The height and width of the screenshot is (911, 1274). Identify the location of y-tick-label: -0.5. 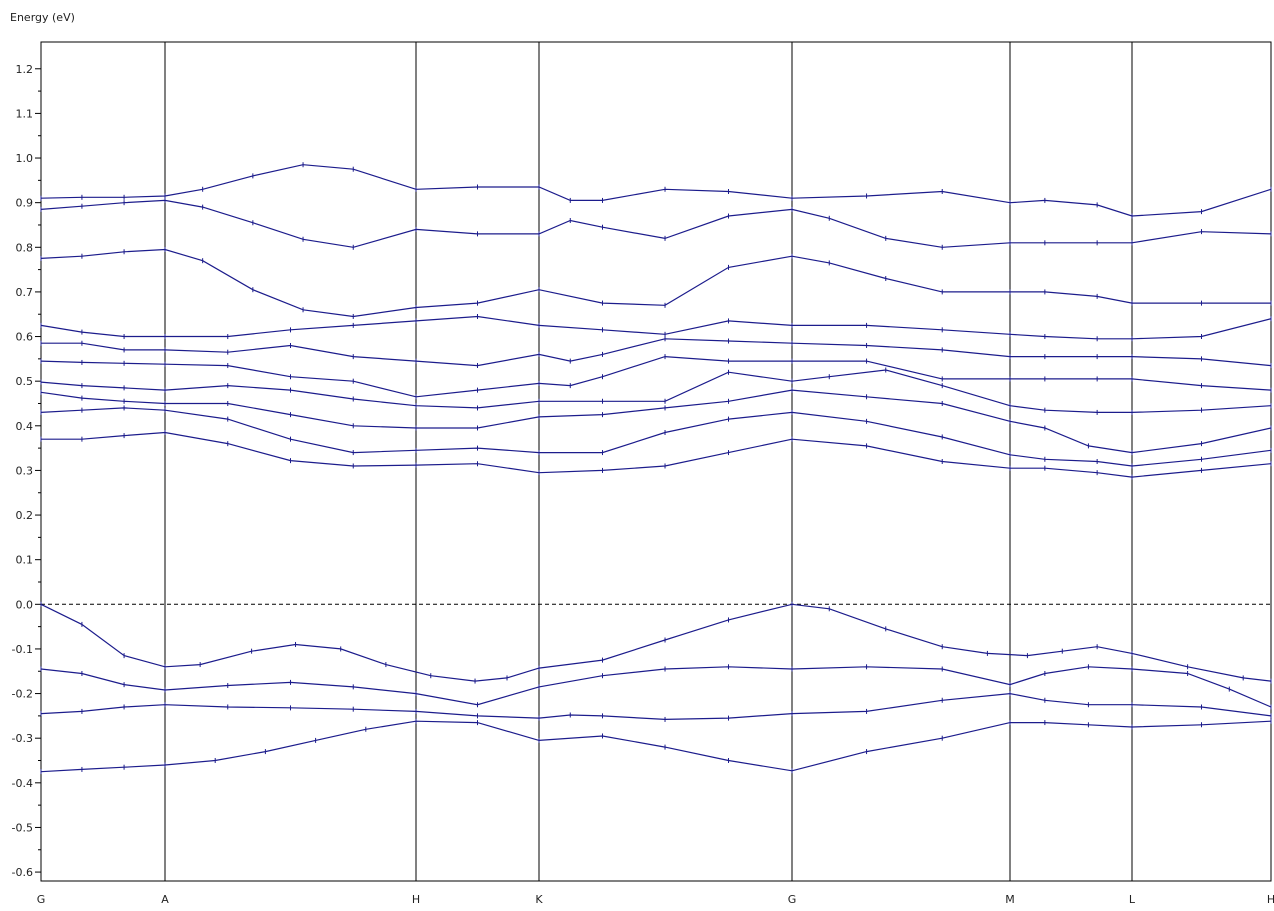
(22, 827).